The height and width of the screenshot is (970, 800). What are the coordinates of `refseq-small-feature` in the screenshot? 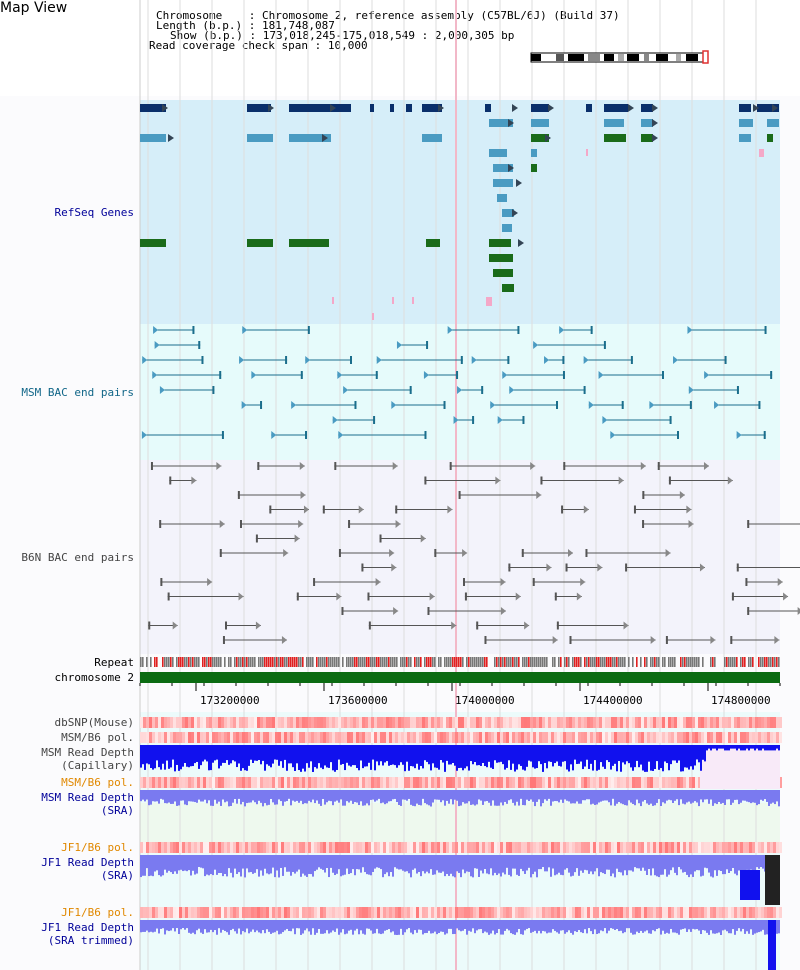 It's located at (587, 152).